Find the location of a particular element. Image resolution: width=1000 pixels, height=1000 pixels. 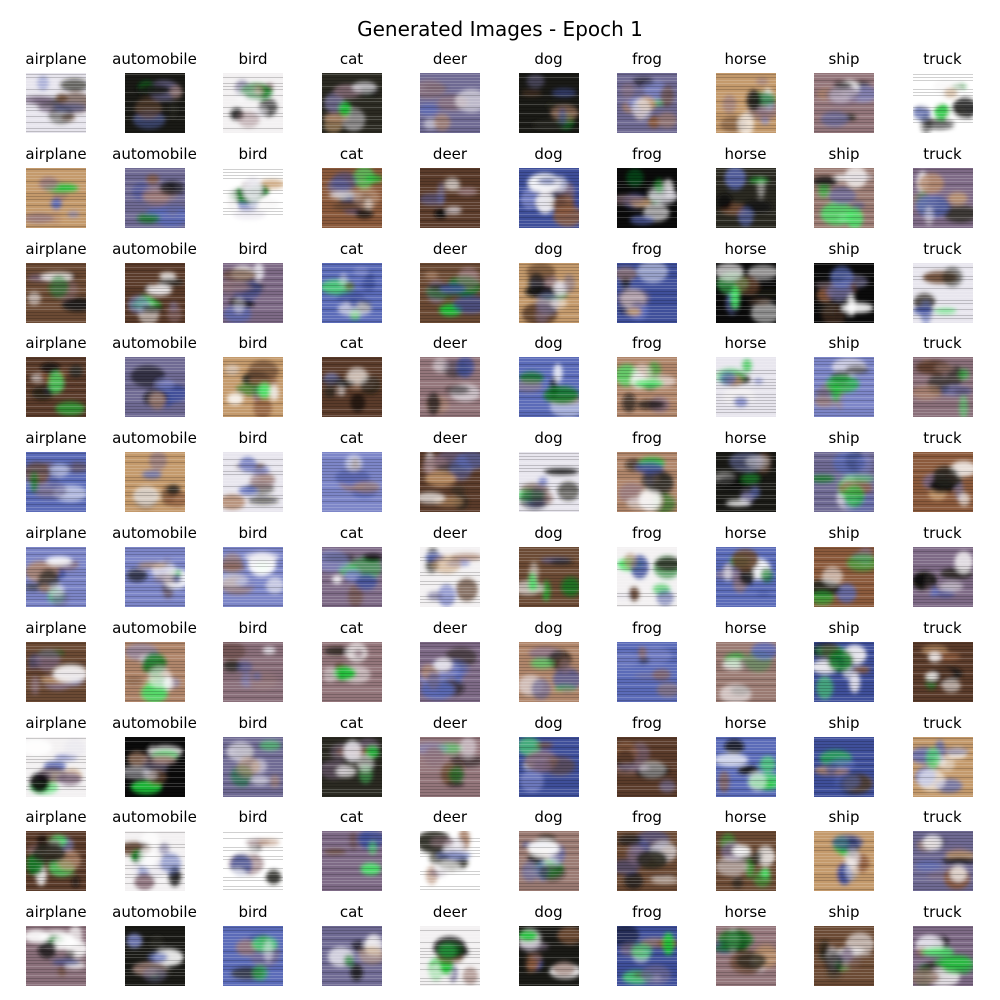

sample-cell: truck is located at coordinates (943, 664).